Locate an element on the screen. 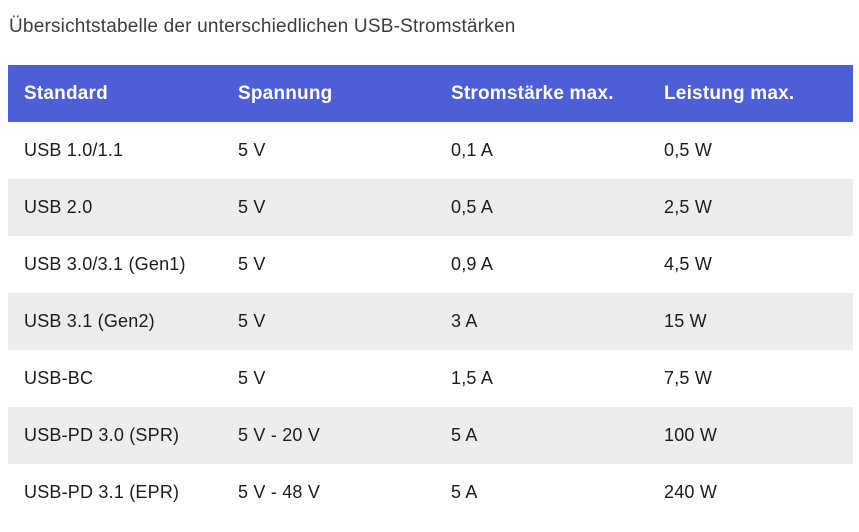  header-cell: Stromstärke max. is located at coordinates (541, 93).